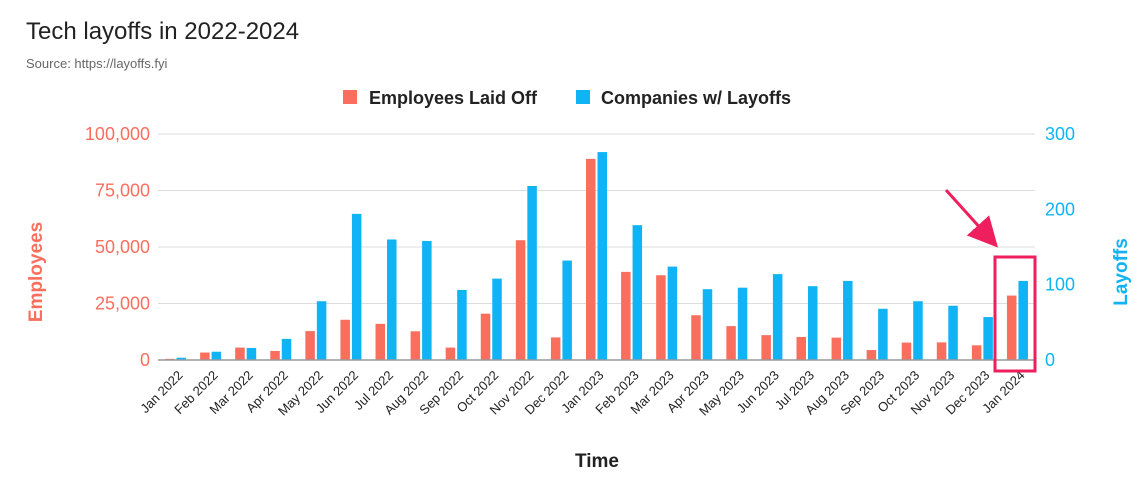  I want to click on y-tick-right: 300, so click(1060, 134).